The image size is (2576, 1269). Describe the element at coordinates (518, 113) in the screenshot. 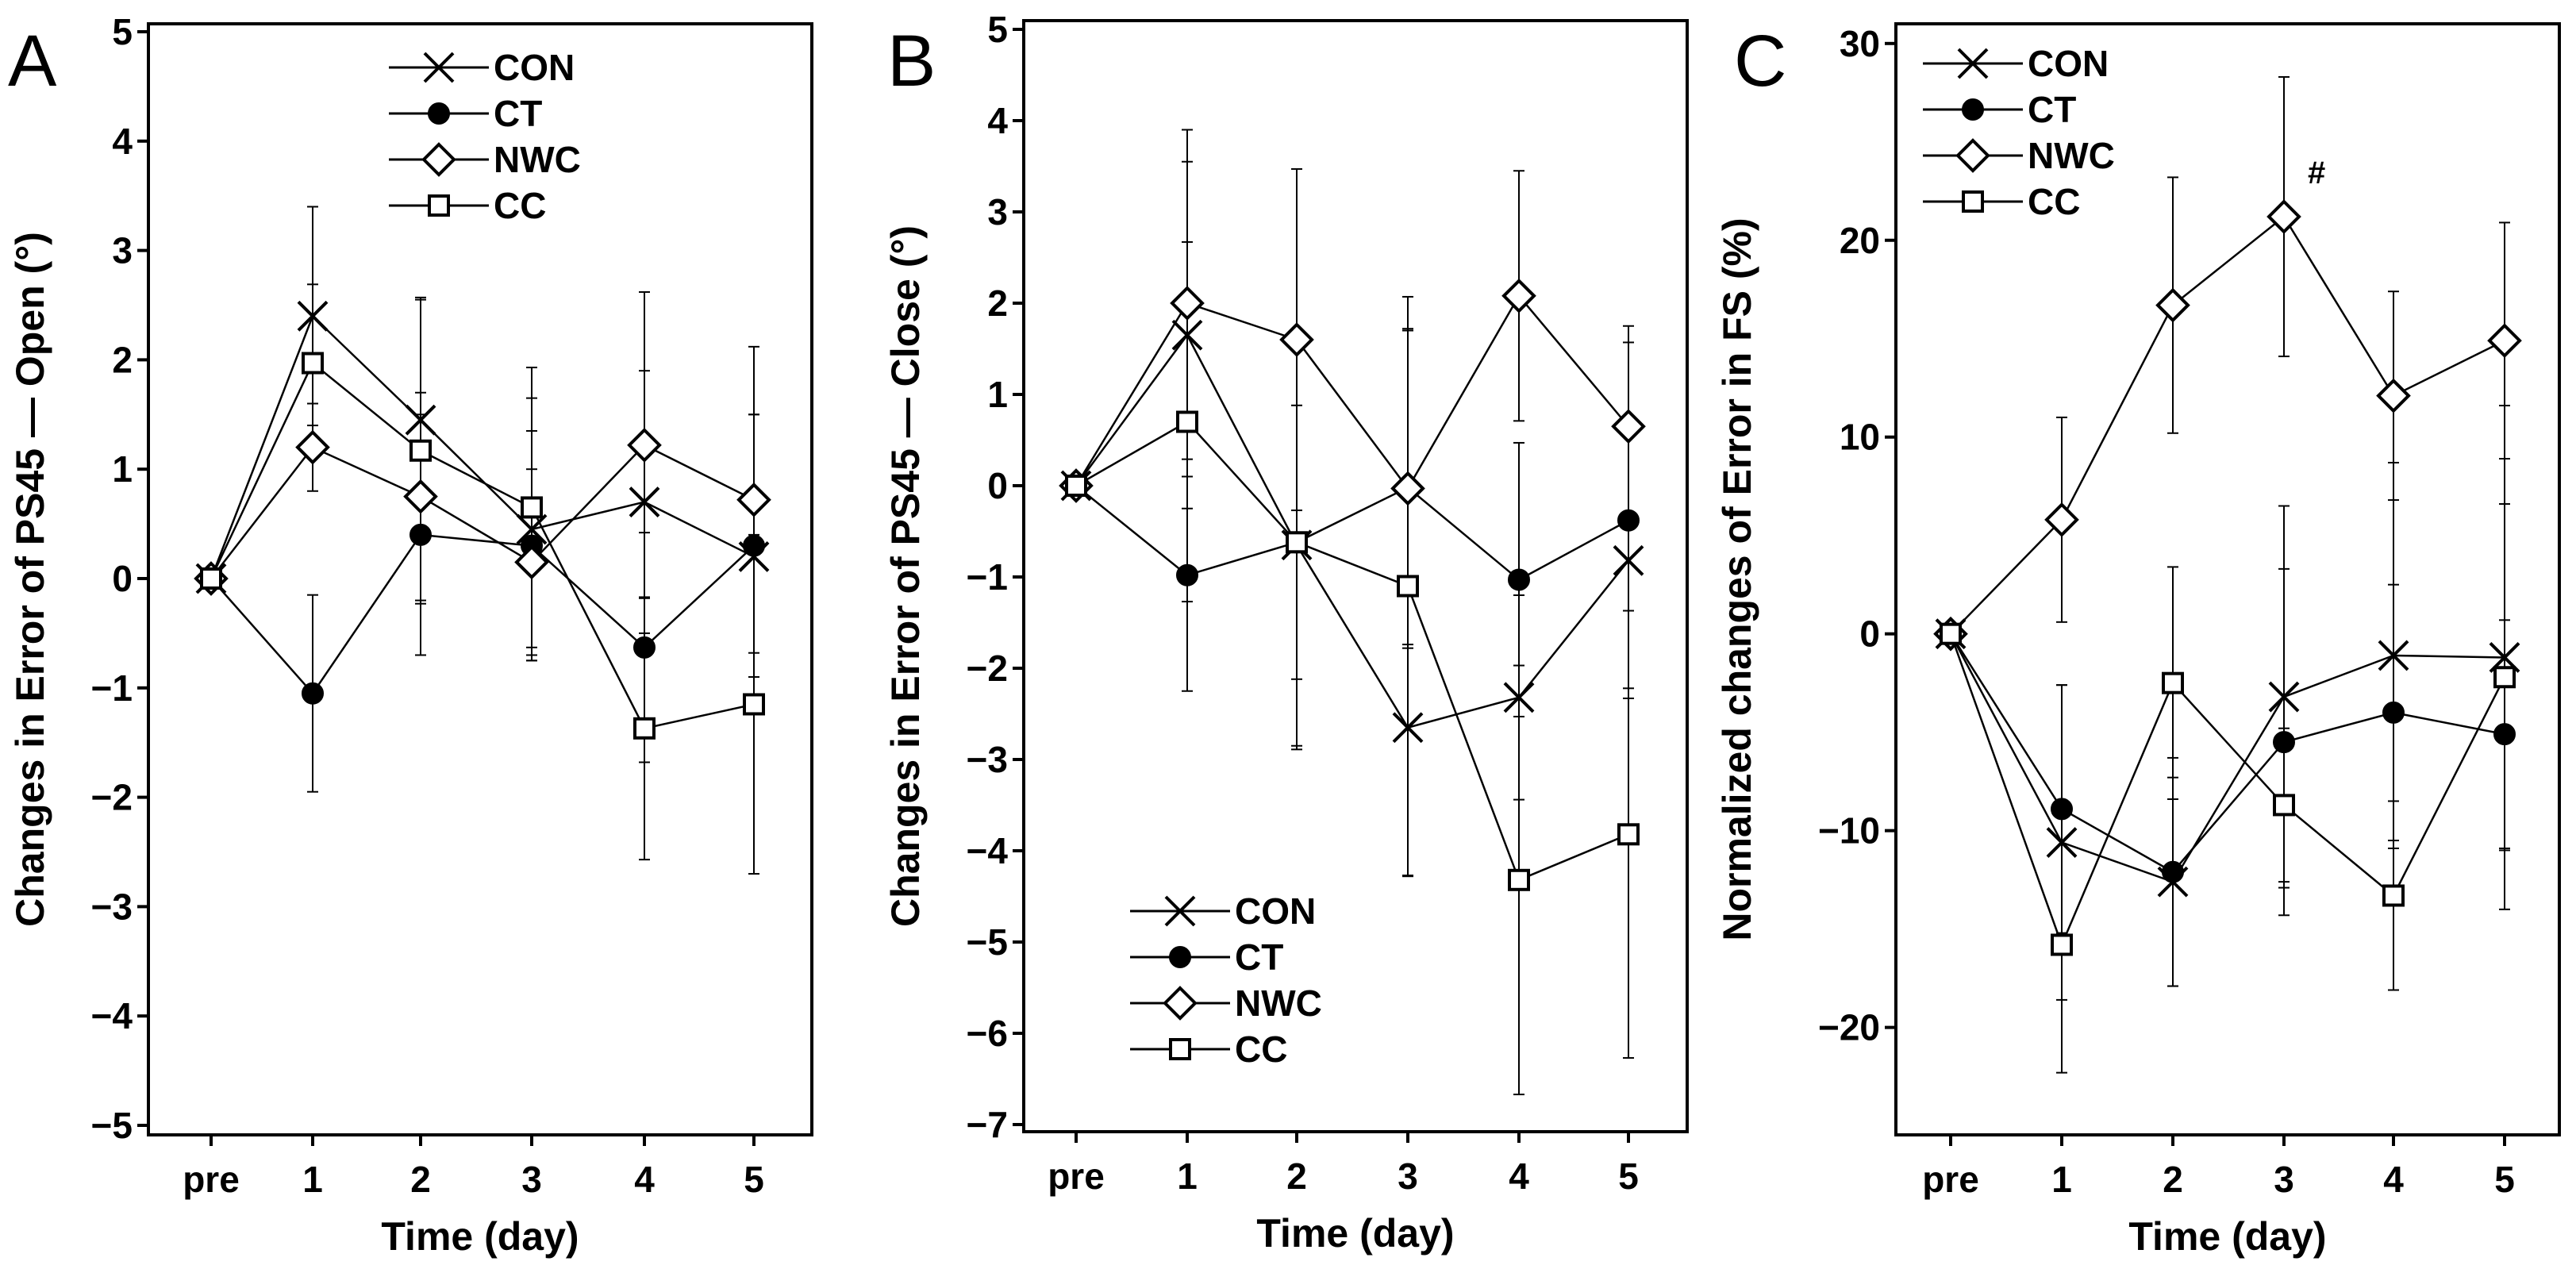

I see `legend-label: CT` at that location.